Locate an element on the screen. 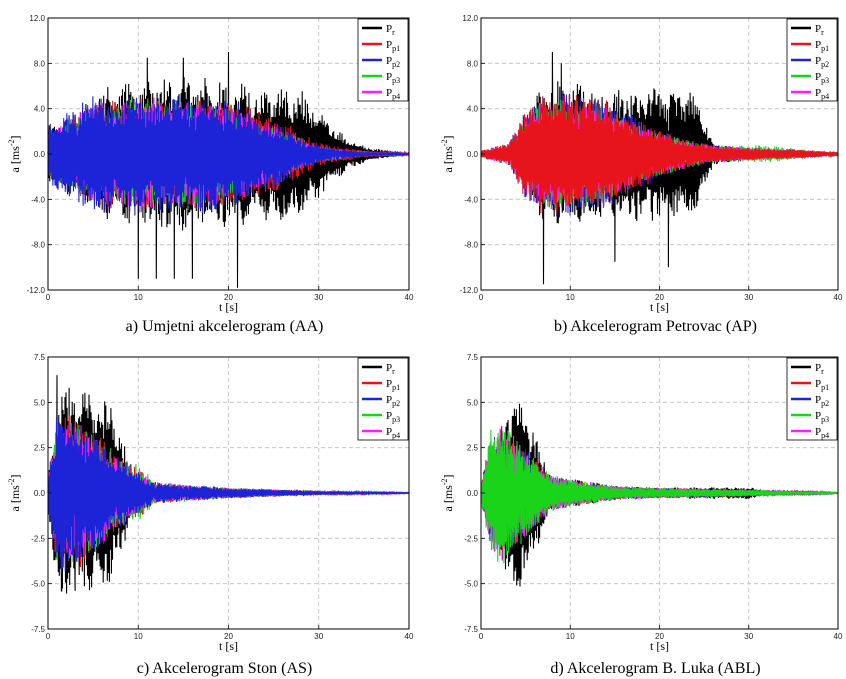 The width and height of the screenshot is (846, 679). series-line-p-p3 is located at coordinates (659, 496).